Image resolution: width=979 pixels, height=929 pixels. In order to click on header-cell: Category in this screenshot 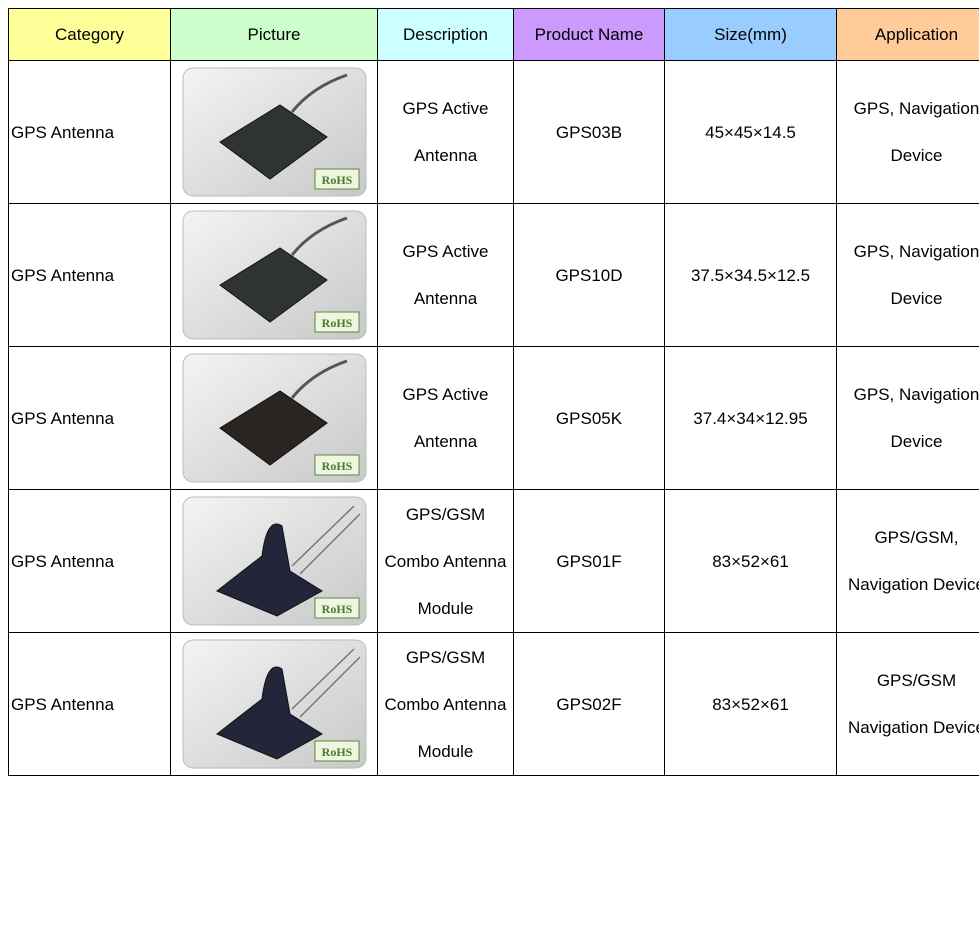, I will do `click(89, 34)`.